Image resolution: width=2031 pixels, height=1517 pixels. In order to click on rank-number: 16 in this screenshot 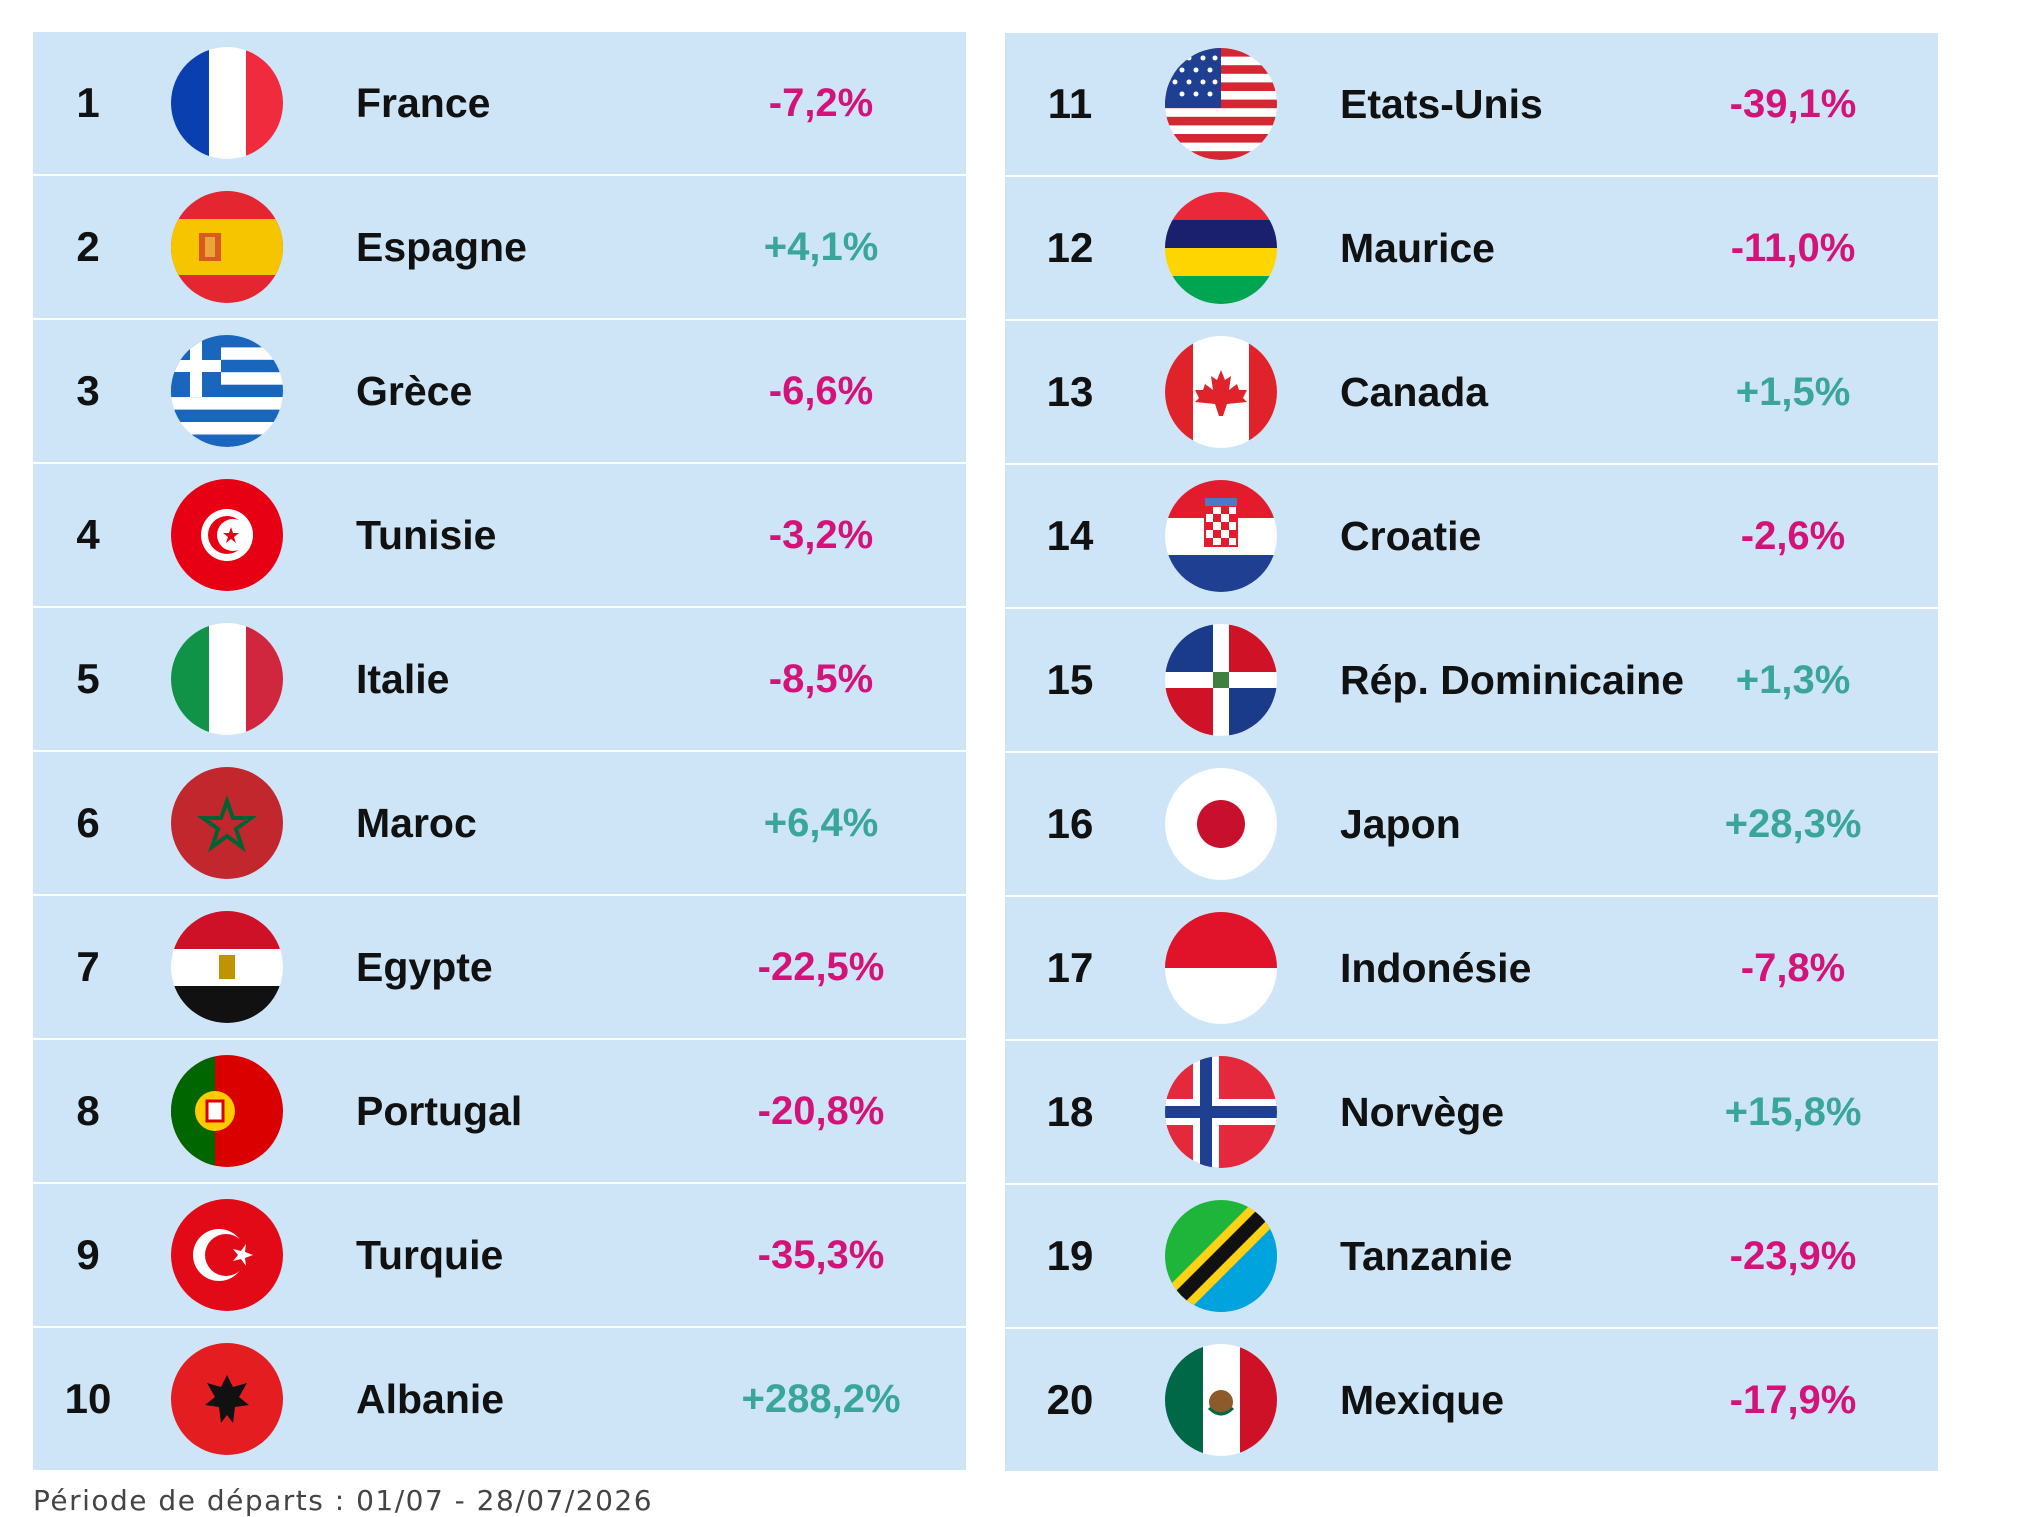, I will do `click(1070, 823)`.